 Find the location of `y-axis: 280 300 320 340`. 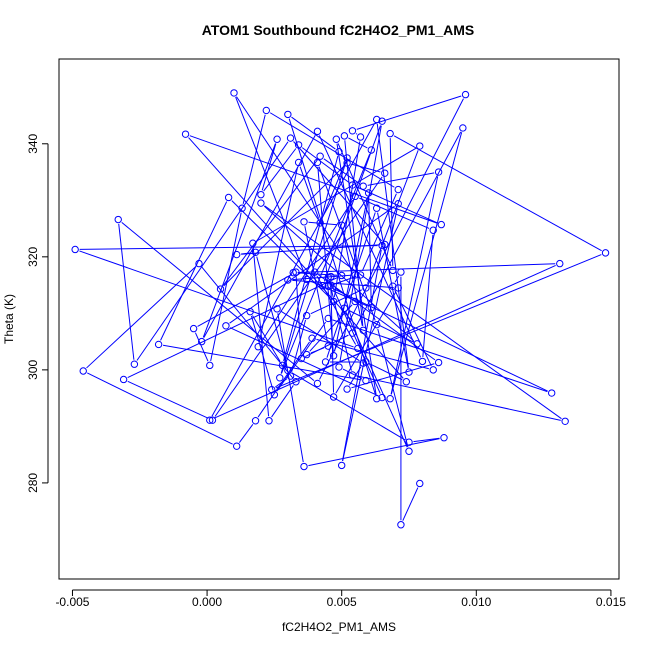

y-axis: 280 300 320 340 is located at coordinates (37, 313).